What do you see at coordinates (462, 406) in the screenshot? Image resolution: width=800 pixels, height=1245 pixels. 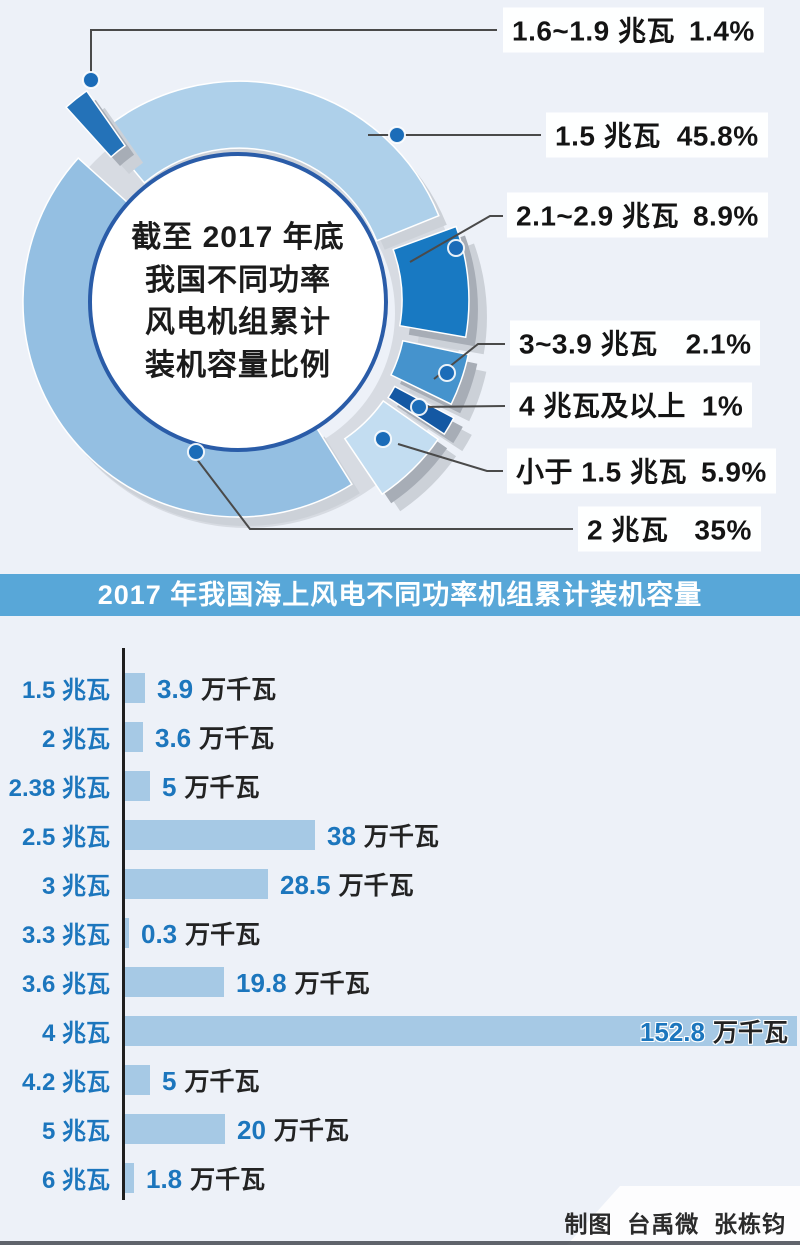 I see `callout-line-4 兆瓦及以上` at bounding box center [462, 406].